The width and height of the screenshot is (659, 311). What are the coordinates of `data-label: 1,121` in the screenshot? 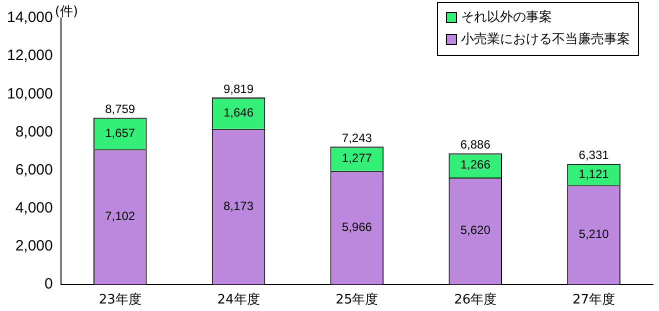 It's located at (594, 173).